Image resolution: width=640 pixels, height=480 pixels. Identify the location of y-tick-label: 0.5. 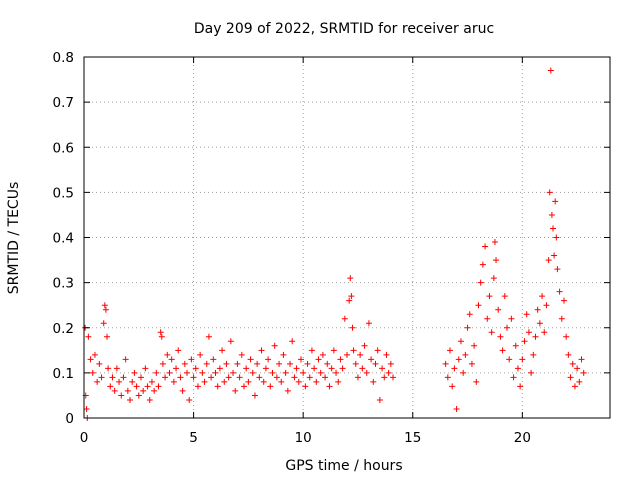
(63, 193).